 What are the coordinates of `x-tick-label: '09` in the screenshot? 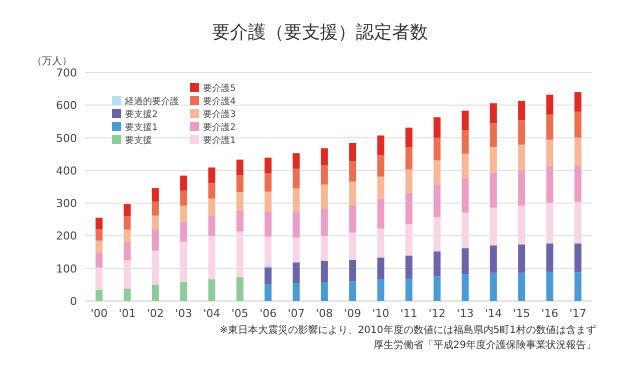 It's located at (353, 313).